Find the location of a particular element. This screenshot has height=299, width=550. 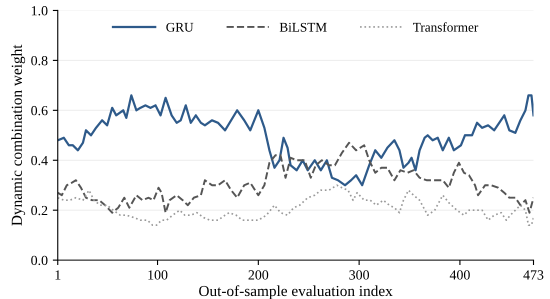

x-tick-label: 400 is located at coordinates (460, 275).